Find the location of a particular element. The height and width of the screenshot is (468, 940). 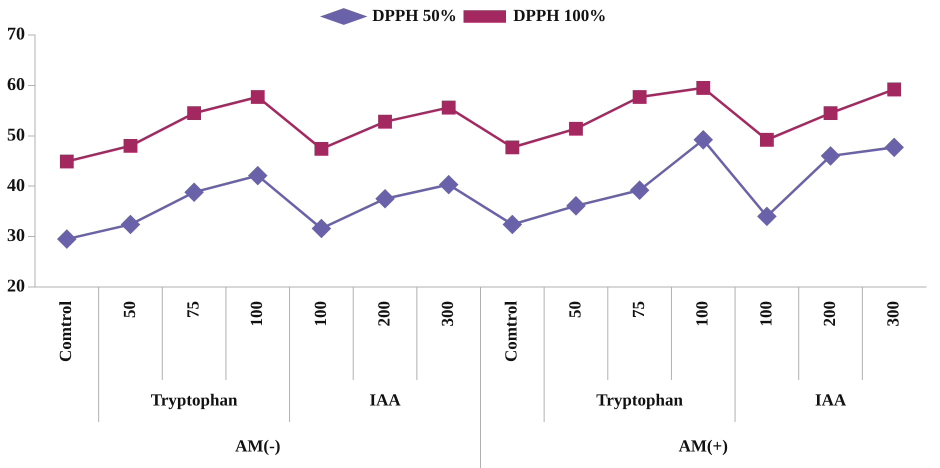

text: AM(+) is located at coordinates (703, 446).